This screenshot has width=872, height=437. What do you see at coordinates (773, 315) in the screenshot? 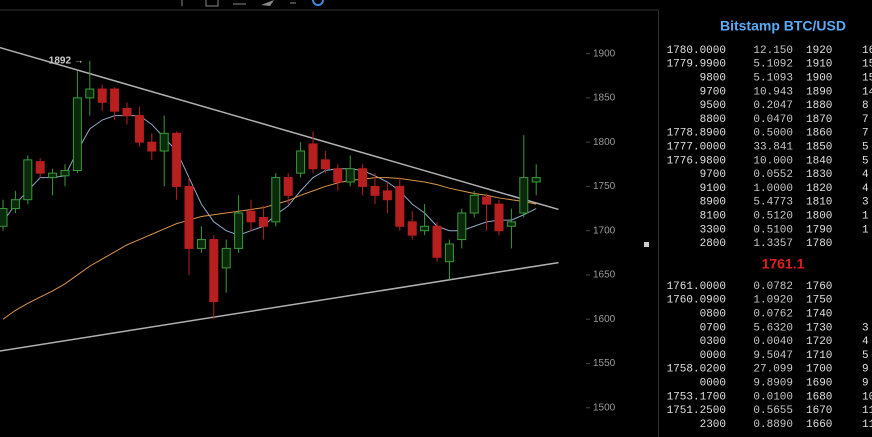
I see `book-amount: 0.0762` at bounding box center [773, 315].